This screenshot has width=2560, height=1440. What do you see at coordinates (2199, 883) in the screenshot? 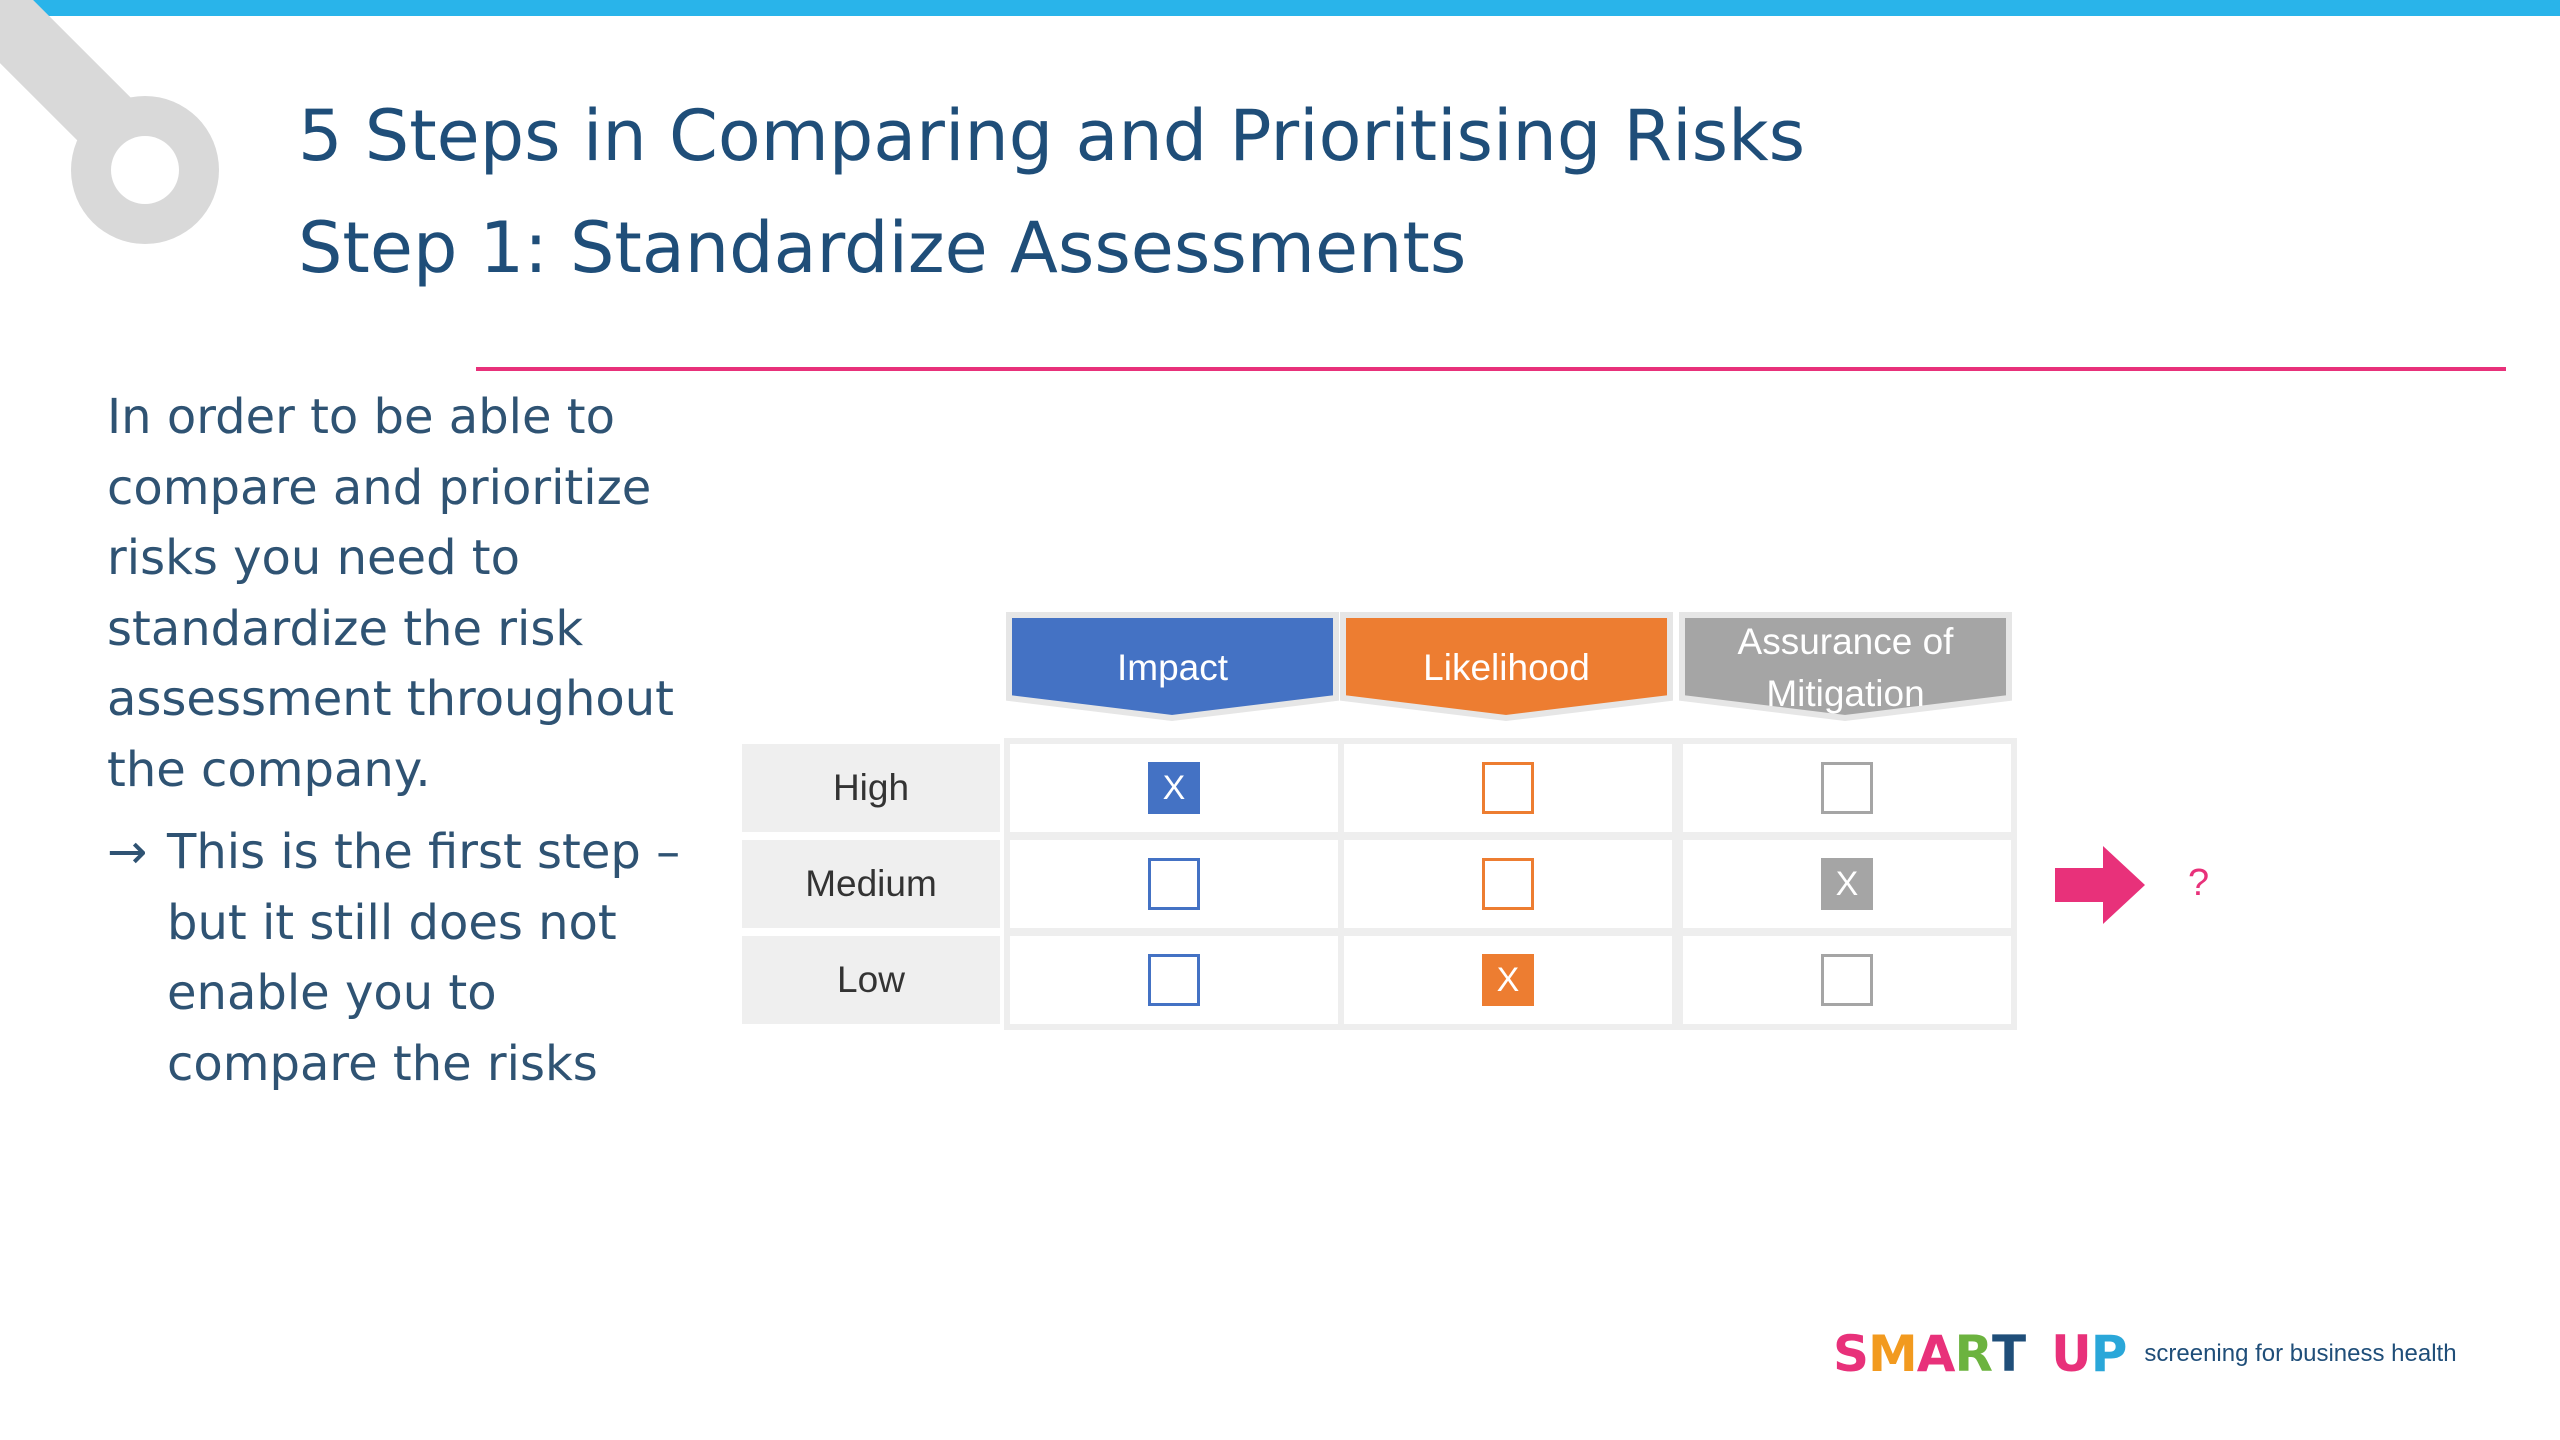
I see `result-question-mark: ?` at bounding box center [2199, 883].